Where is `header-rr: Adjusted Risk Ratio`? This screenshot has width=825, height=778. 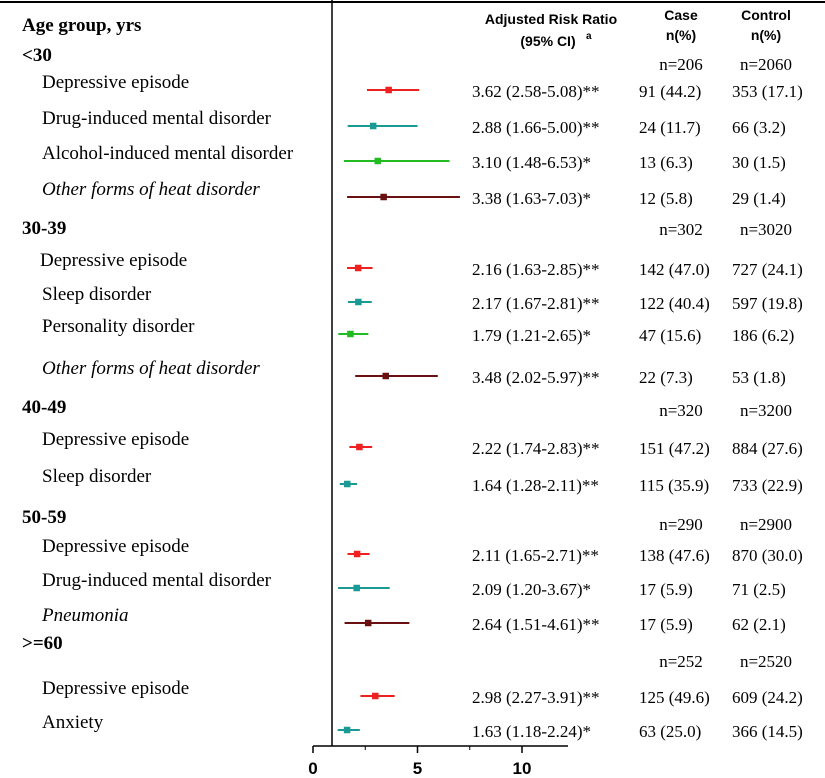 header-rr: Adjusted Risk Ratio is located at coordinates (551, 19).